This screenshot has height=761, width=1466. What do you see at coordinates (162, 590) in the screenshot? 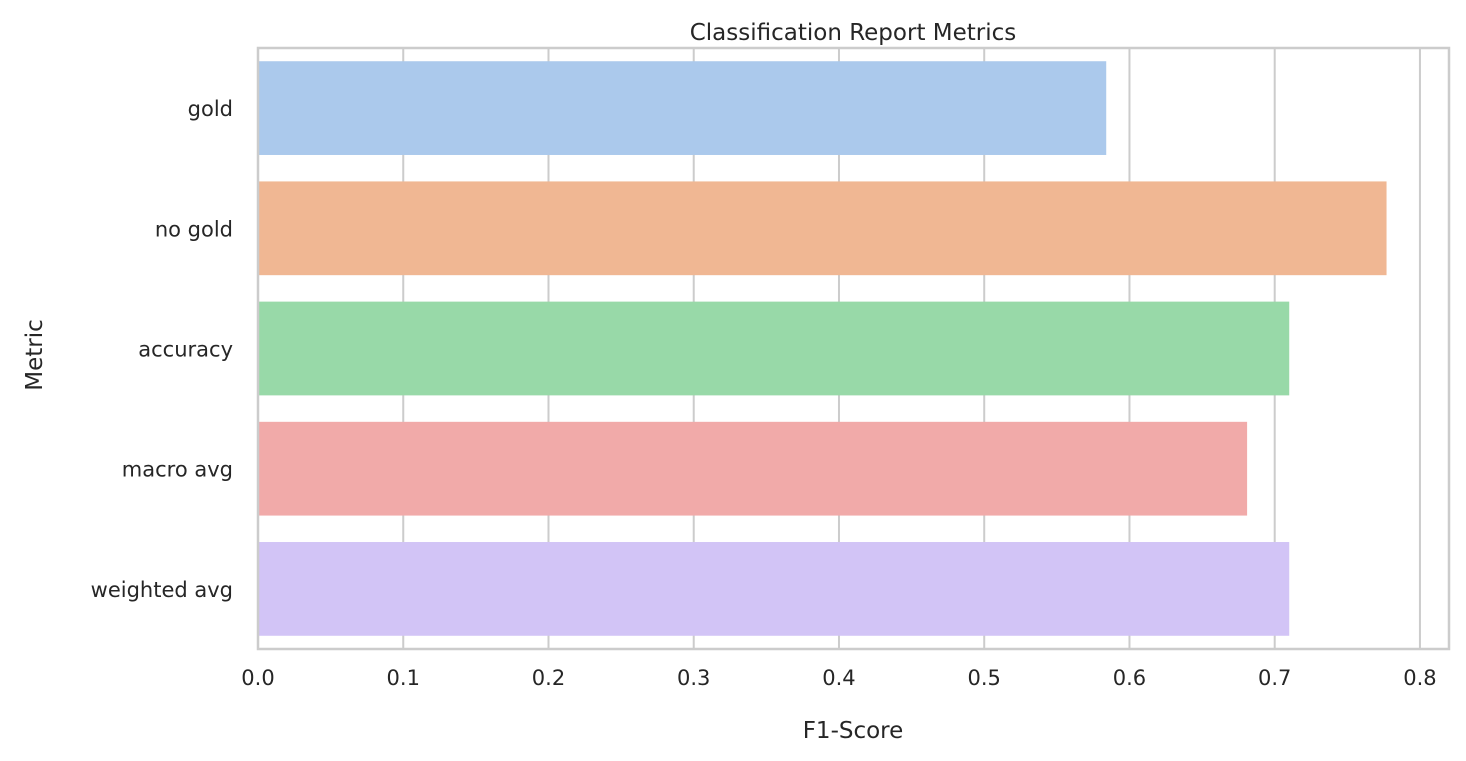
I see `y-tick-label: weighted avg` at bounding box center [162, 590].